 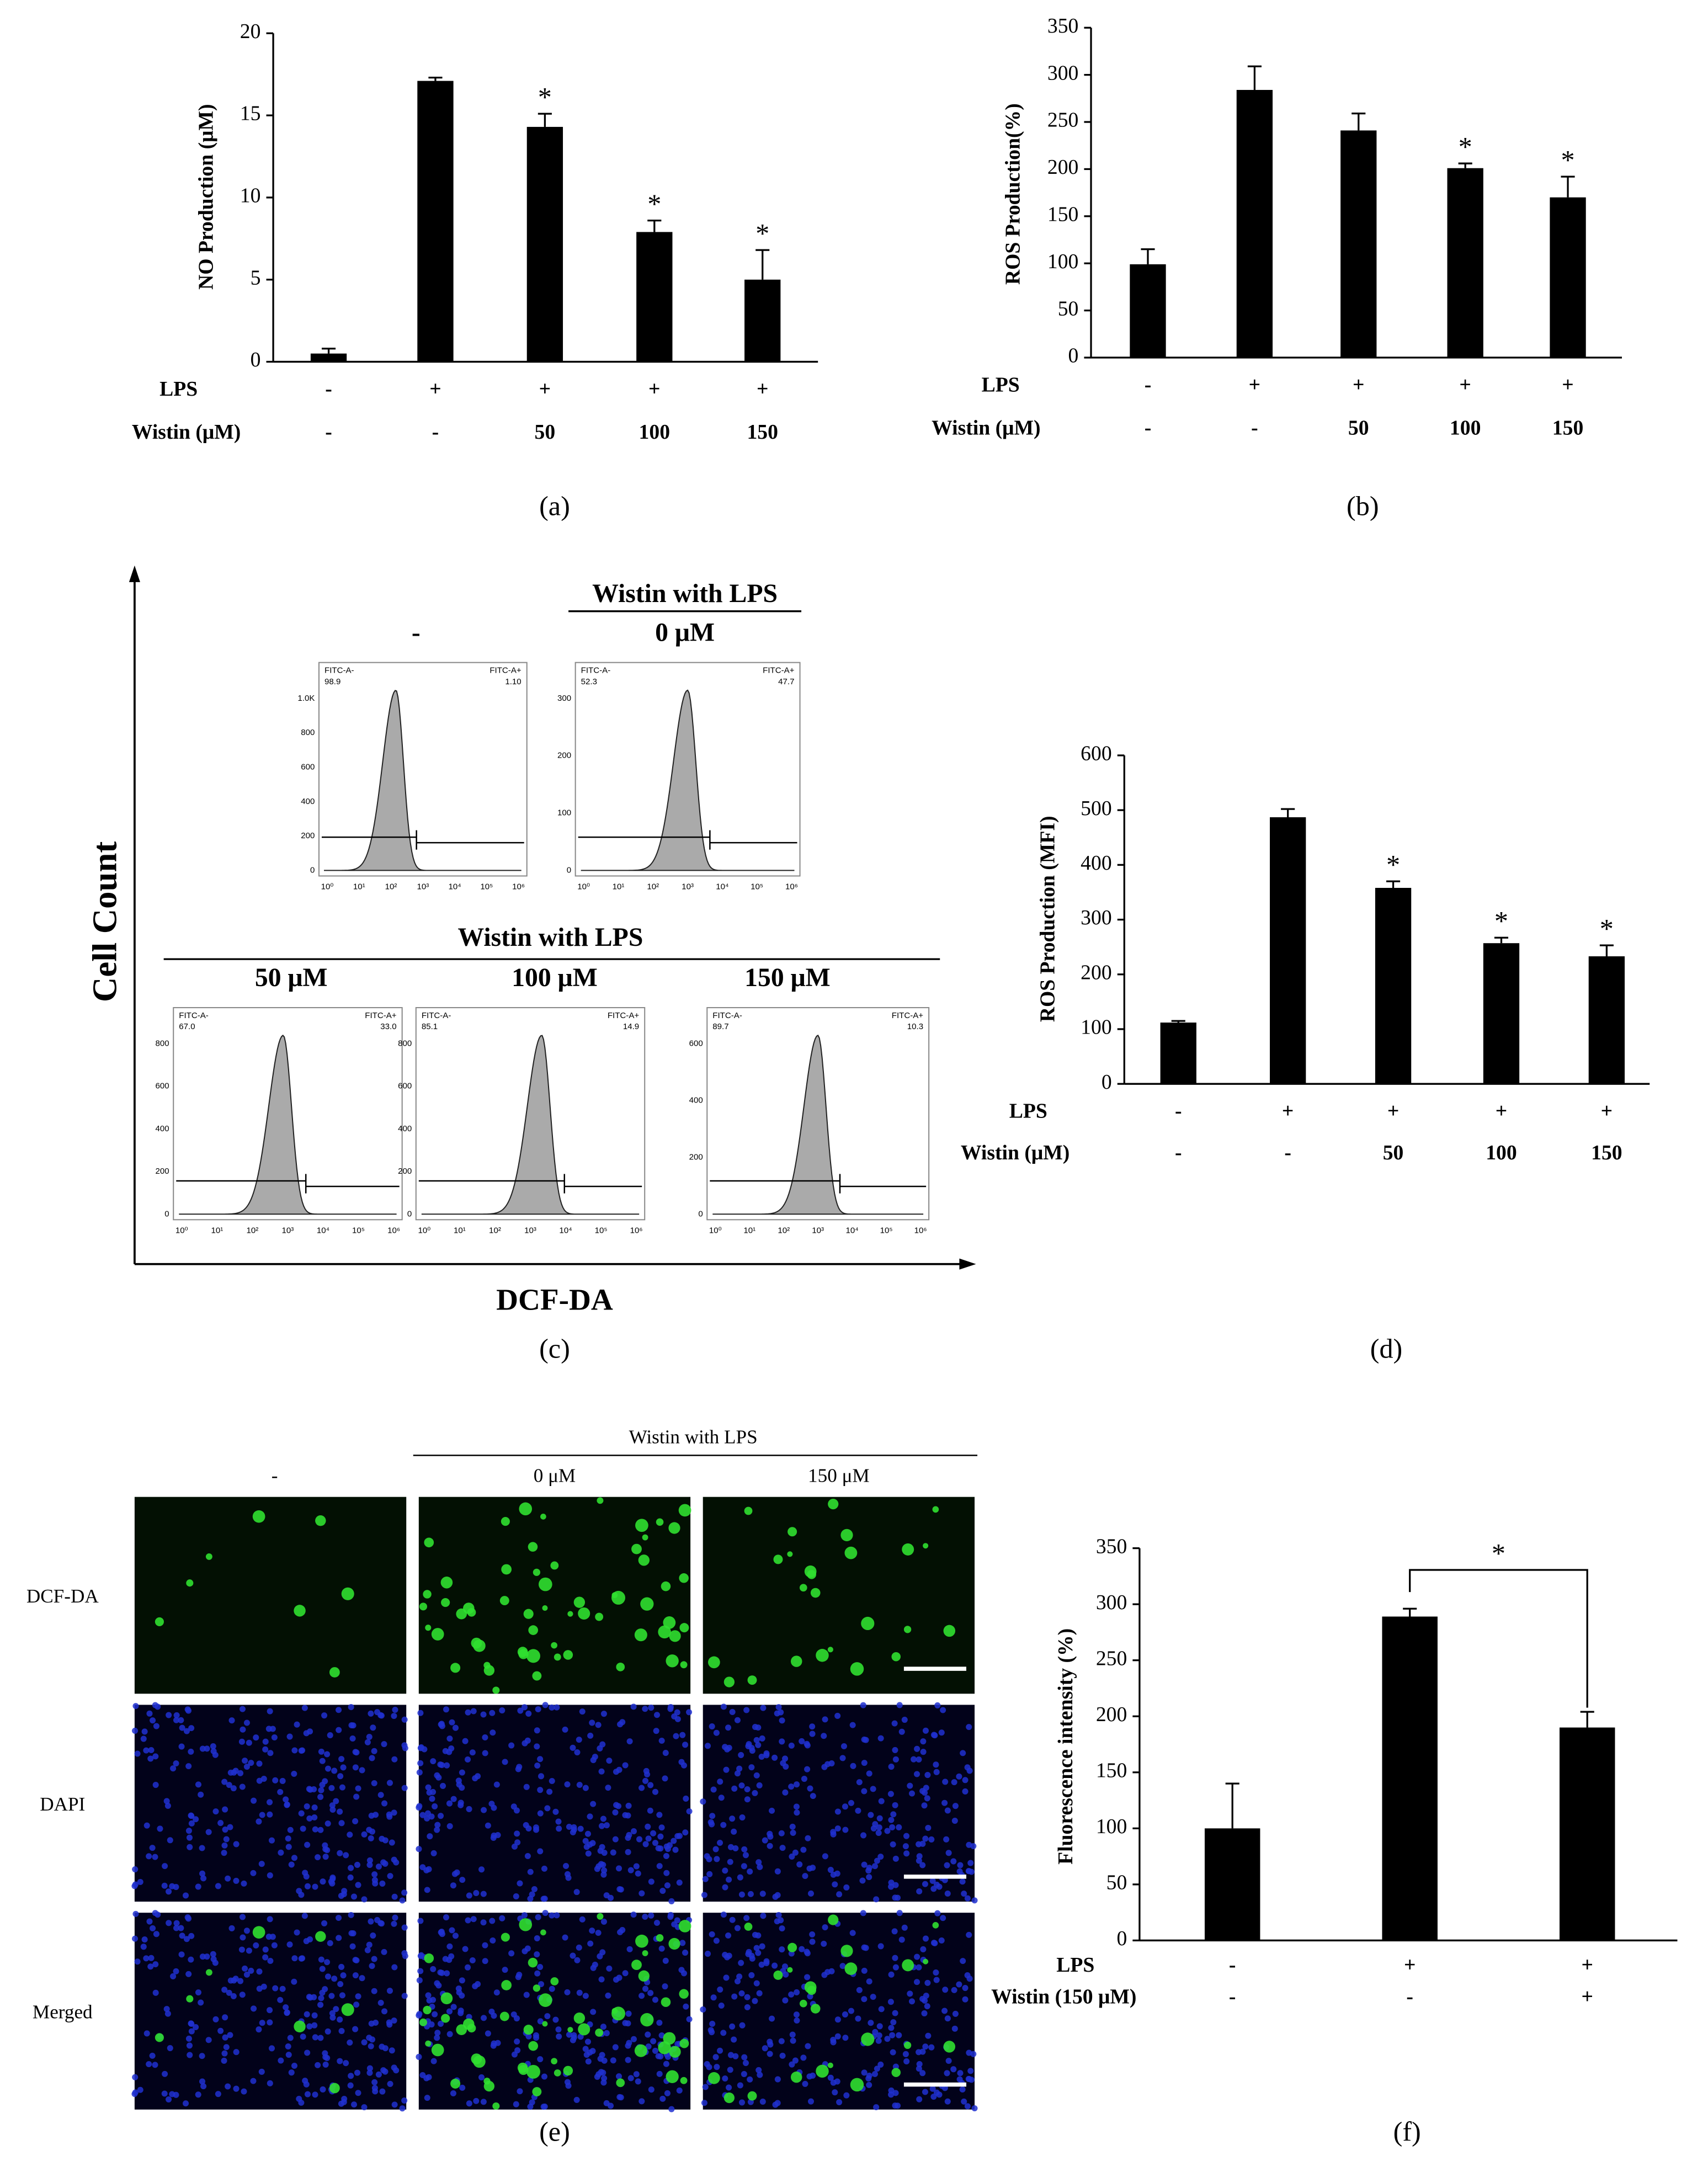 What do you see at coordinates (181, 1230) in the screenshot?
I see `x-tick-label: 10⁰` at bounding box center [181, 1230].